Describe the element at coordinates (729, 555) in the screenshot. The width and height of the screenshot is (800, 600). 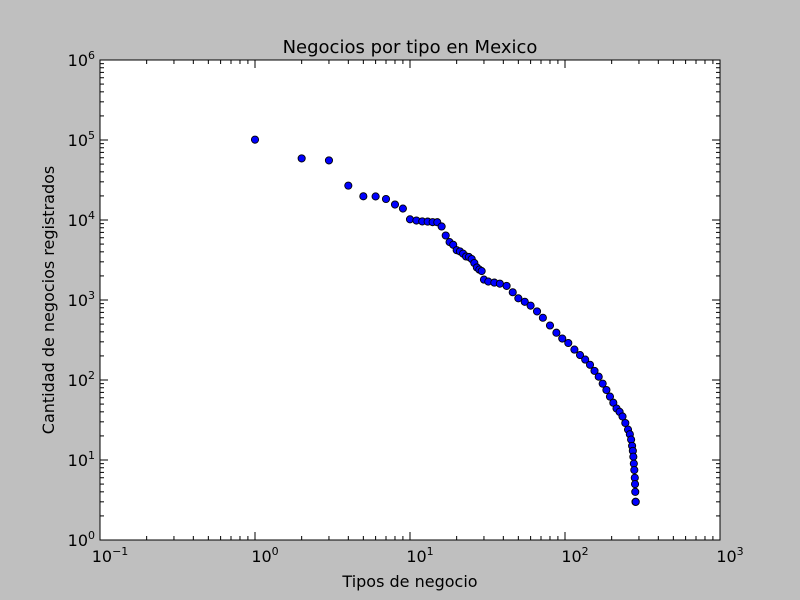
I see `x-tick-label: 10³` at that location.